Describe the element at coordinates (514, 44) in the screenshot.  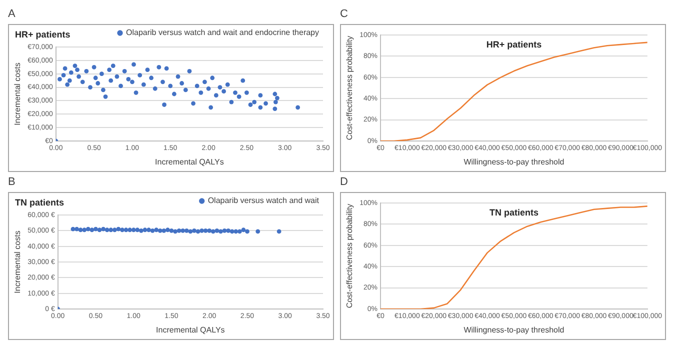
I see `text: HR+ patients` at that location.